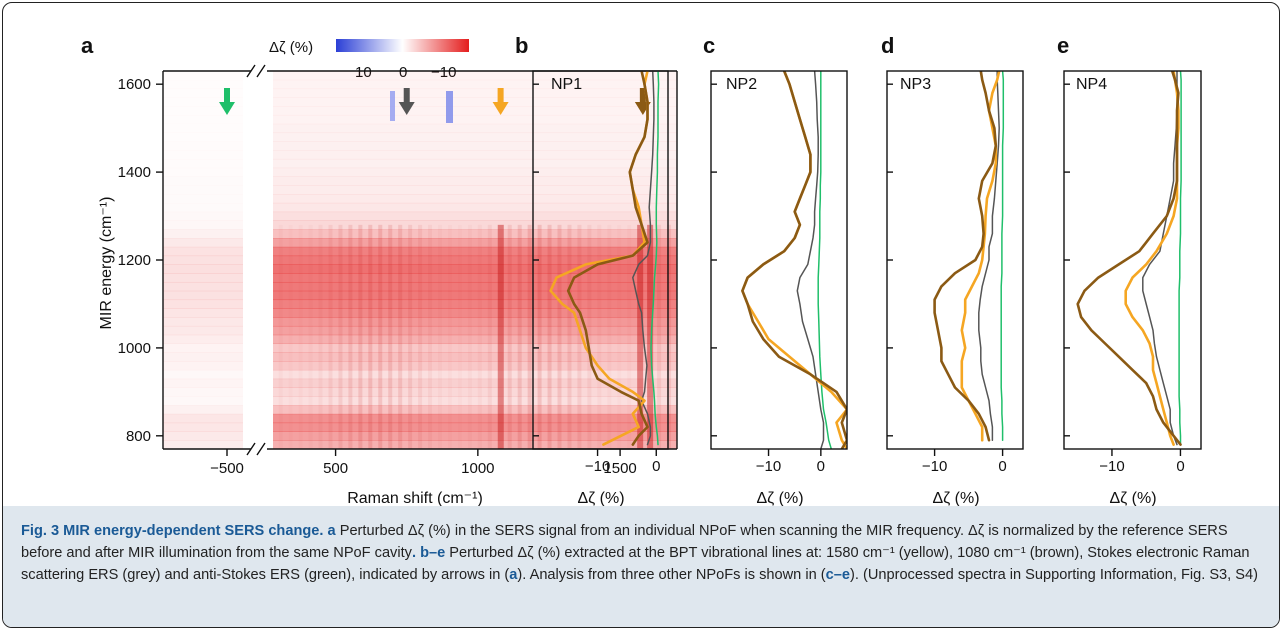  Describe the element at coordinates (955, 498) in the screenshot. I see `panel-d-xlabel: Δζ (%)` at that location.